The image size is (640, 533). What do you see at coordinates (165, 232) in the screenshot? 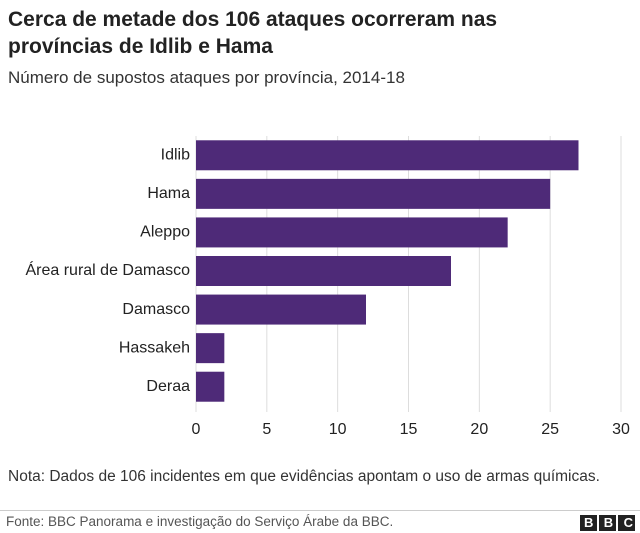
I see `y-tick-label: Aleppo` at bounding box center [165, 232].